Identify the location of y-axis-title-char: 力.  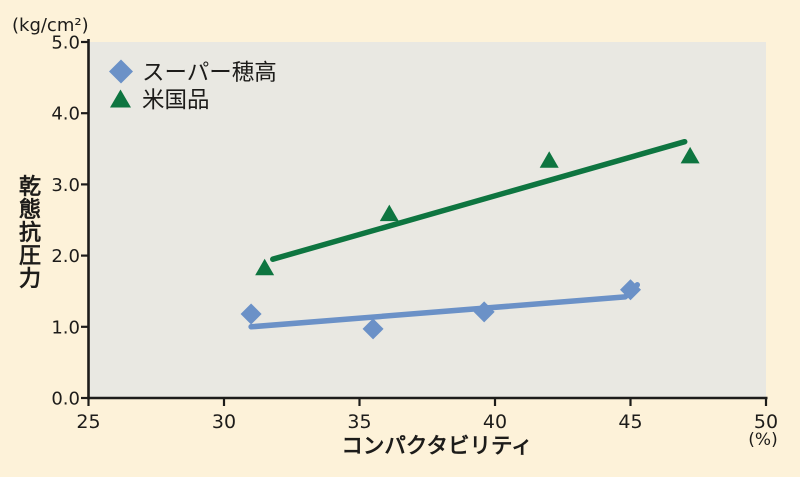
(30, 279).